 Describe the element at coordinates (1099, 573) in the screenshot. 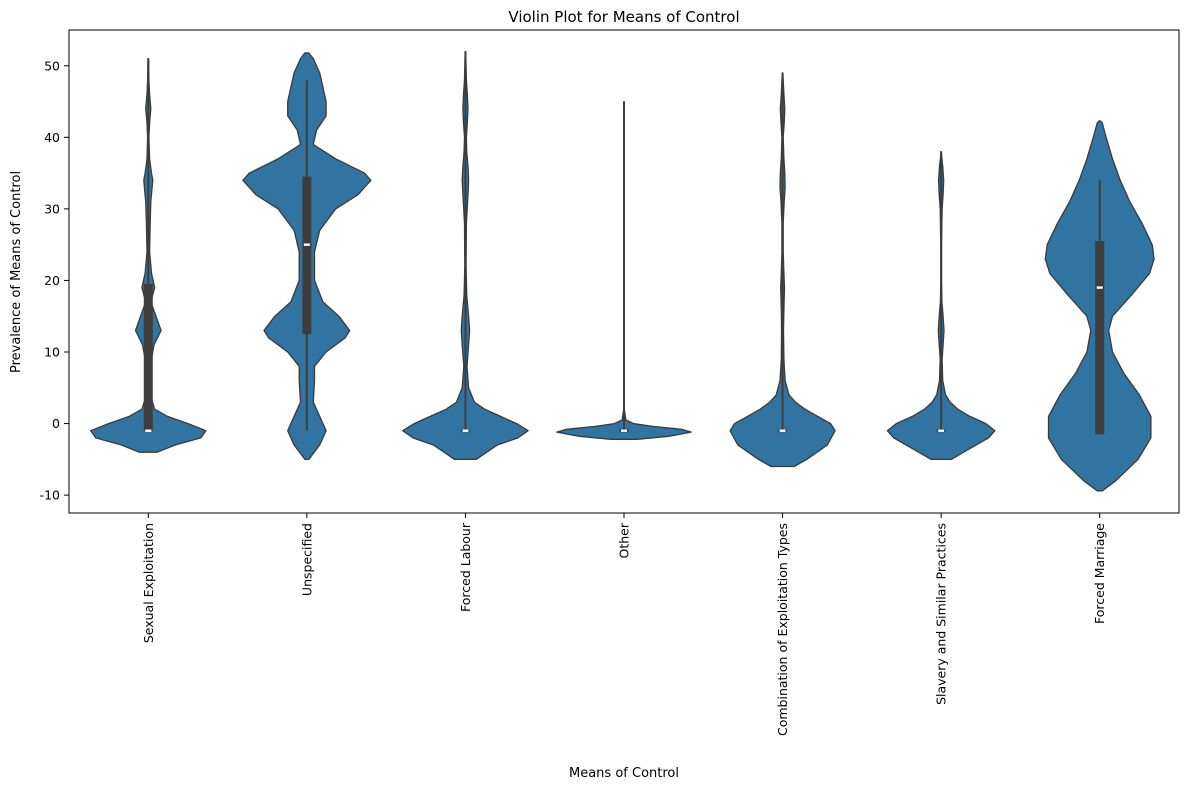

I see `x-tick-label: Forced Marriage` at that location.